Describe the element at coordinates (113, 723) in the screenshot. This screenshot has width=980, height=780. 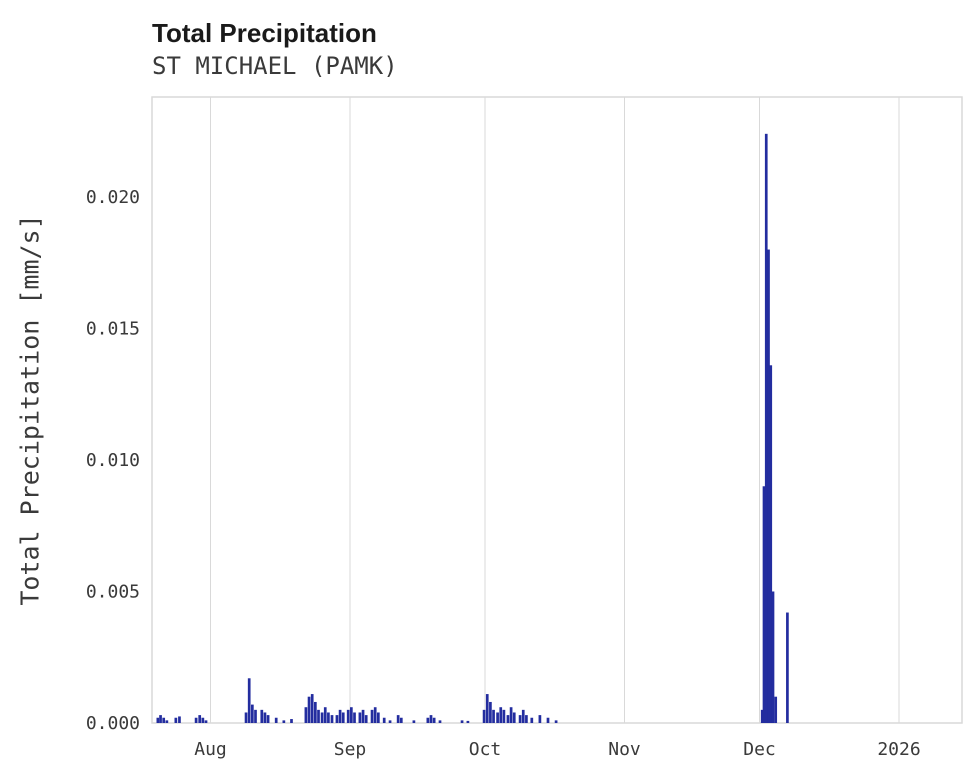
I see `y-tick-label: 0.000` at that location.